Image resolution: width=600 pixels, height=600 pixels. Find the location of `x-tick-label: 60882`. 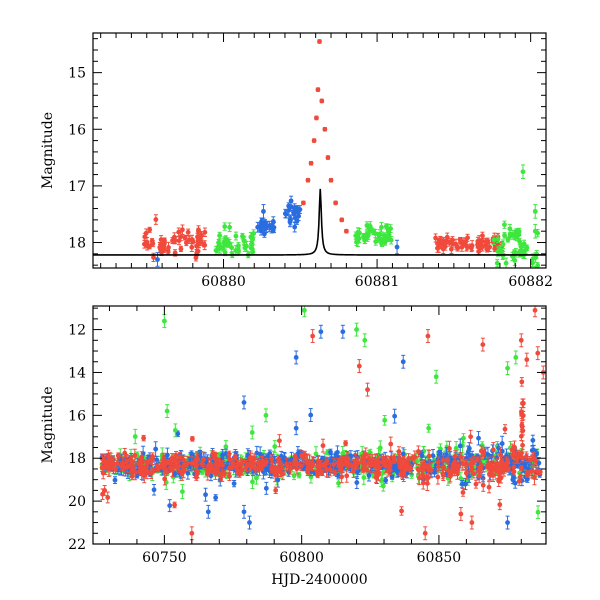

x-tick-label: 60882 is located at coordinates (530, 282).